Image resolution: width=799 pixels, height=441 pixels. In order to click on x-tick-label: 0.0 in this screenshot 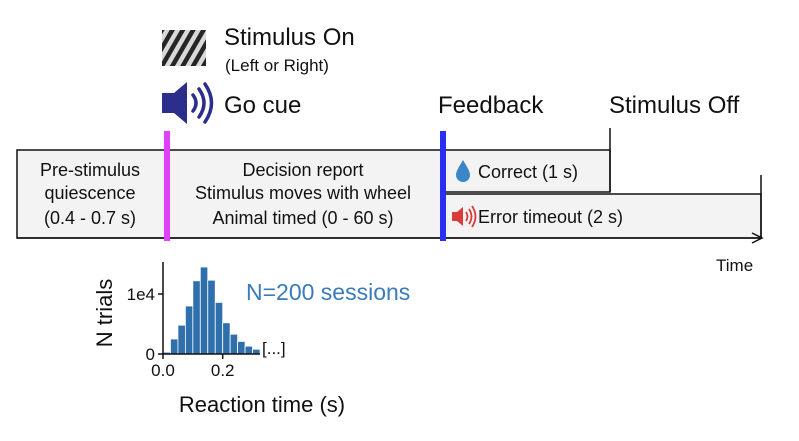, I will do `click(163, 370)`.